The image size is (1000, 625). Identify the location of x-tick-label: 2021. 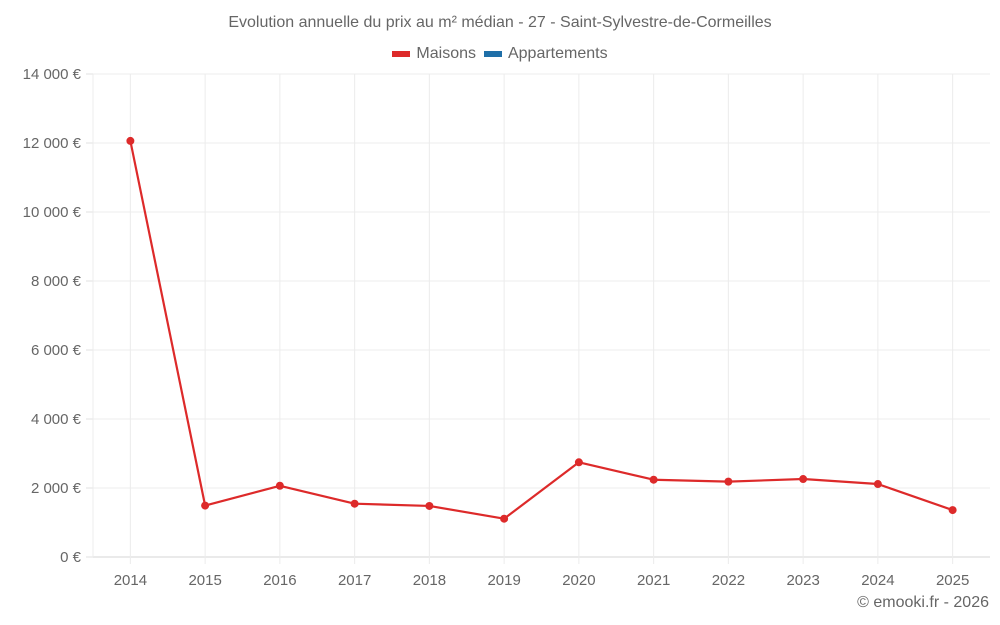
(653, 580).